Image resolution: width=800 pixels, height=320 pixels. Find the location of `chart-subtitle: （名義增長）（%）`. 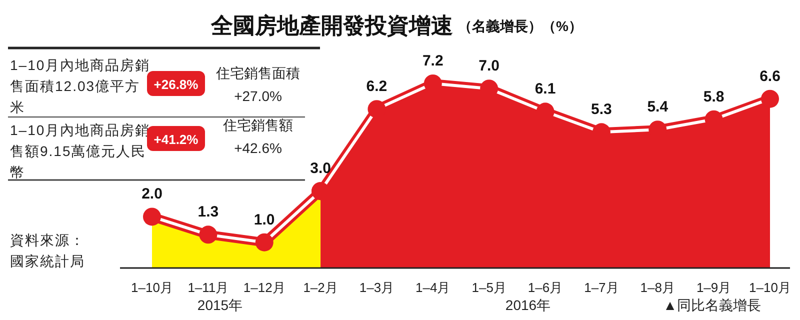

chart-subtitle: （名義增長）（%） is located at coordinates (520, 26).